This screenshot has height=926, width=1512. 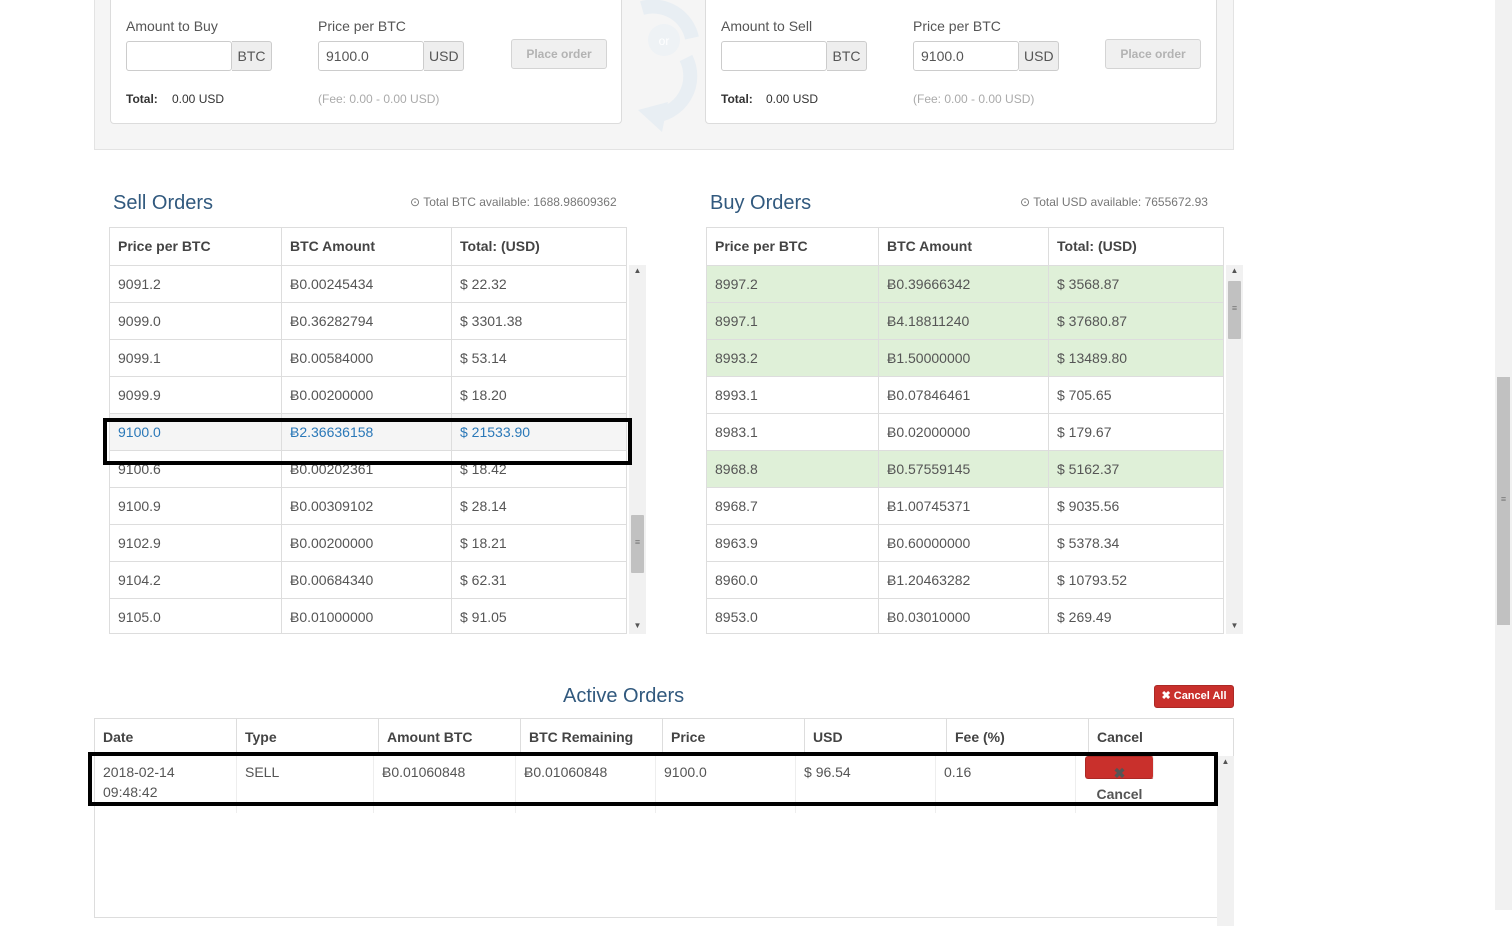 I want to click on buy-scroll-thumb: ≡, so click(x=1234, y=310).